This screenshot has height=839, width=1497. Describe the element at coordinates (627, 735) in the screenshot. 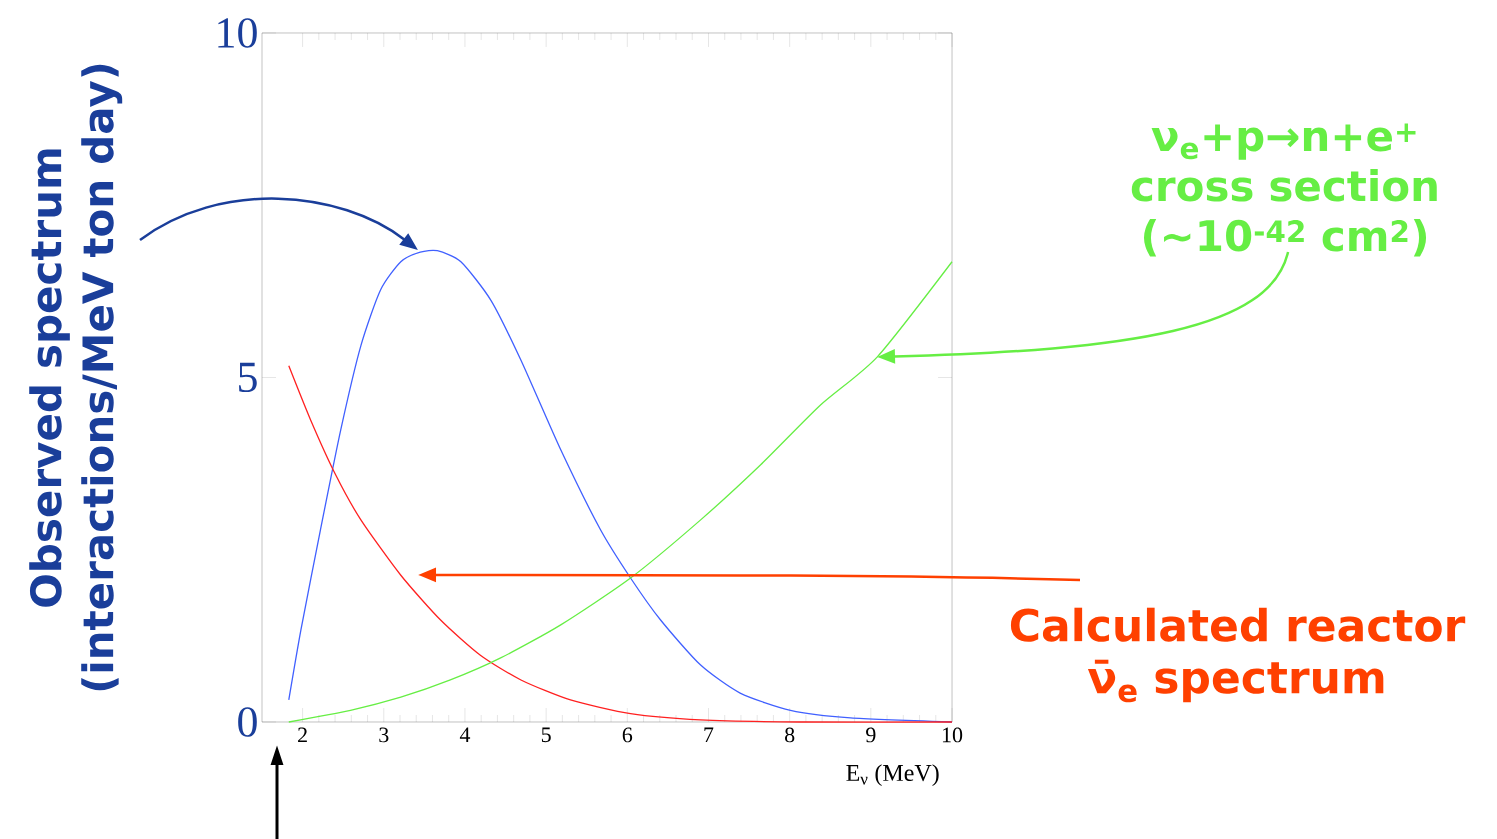

I see `x-tick-label: 6` at that location.